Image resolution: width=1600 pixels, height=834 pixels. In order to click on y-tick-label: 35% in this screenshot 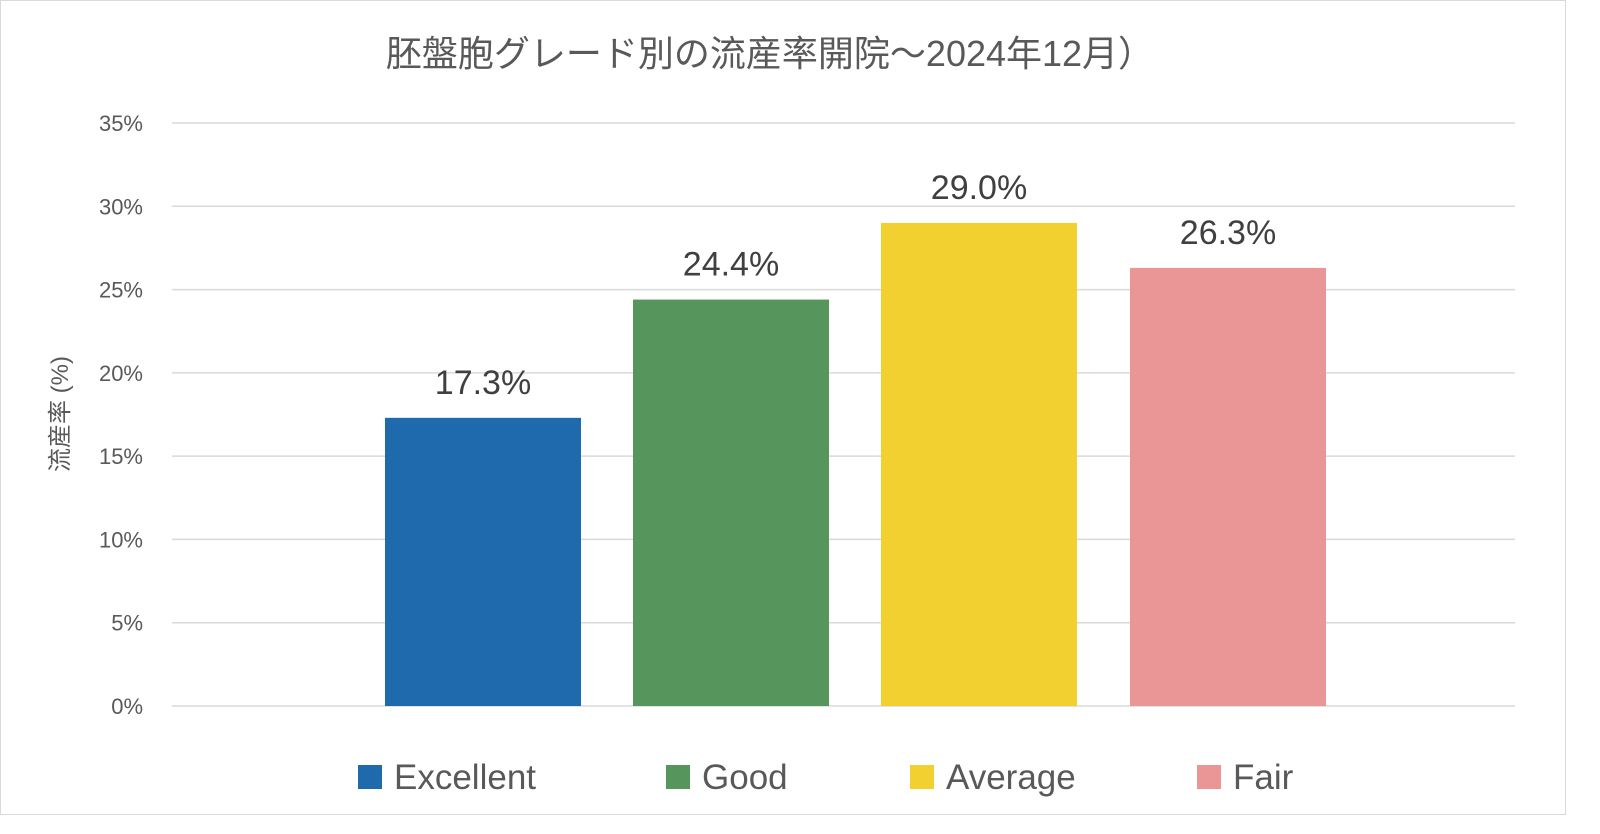, I will do `click(121, 123)`.